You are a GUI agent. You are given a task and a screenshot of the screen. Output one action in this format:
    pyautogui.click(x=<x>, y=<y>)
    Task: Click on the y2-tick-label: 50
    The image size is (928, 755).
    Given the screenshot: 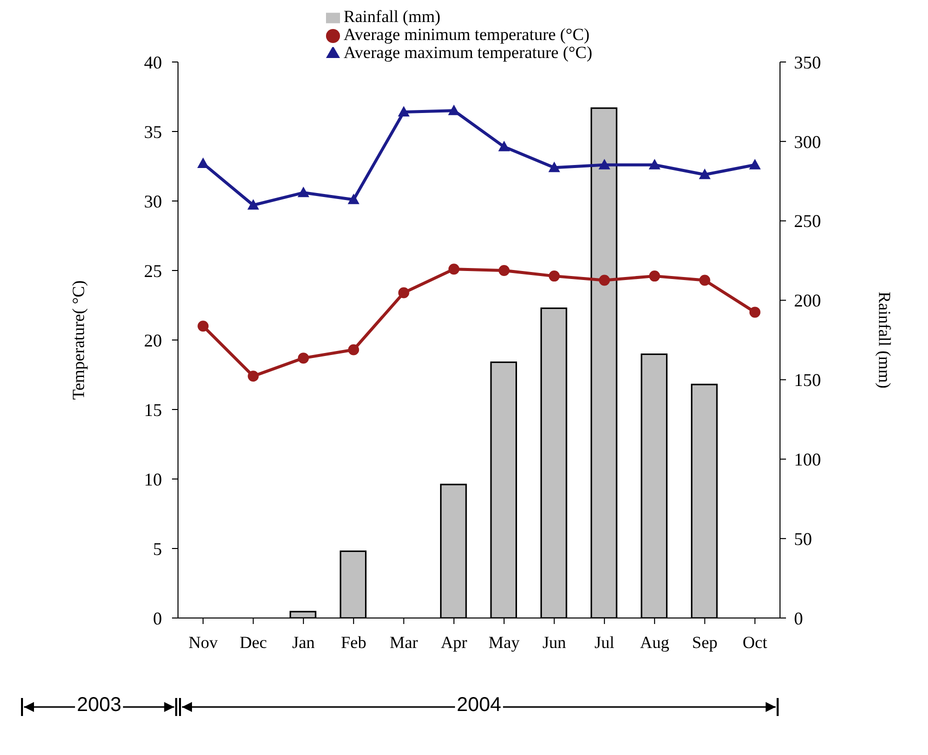 What is the action you would take?
    pyautogui.click(x=803, y=538)
    